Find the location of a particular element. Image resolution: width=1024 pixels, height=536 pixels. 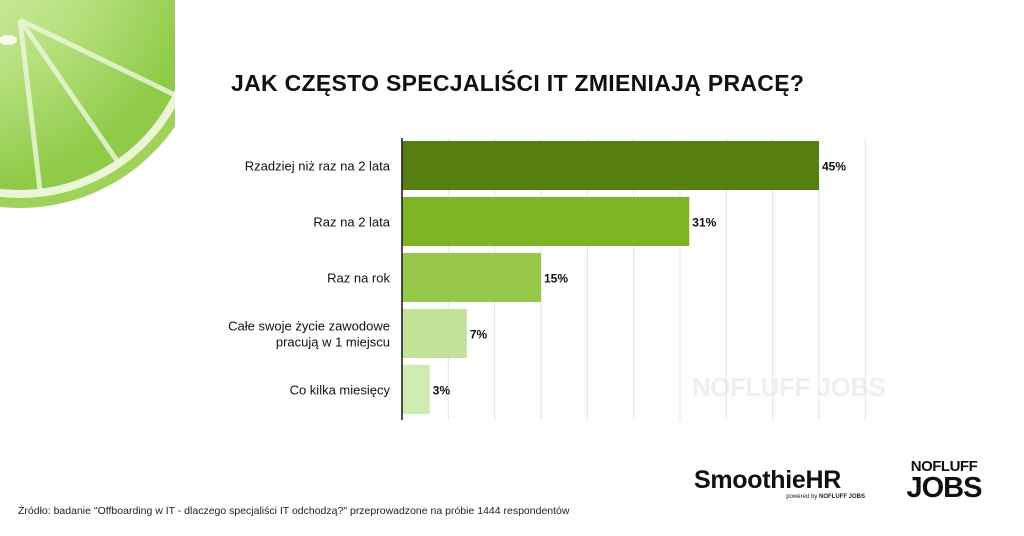

value-label: 45% is located at coordinates (834, 167).